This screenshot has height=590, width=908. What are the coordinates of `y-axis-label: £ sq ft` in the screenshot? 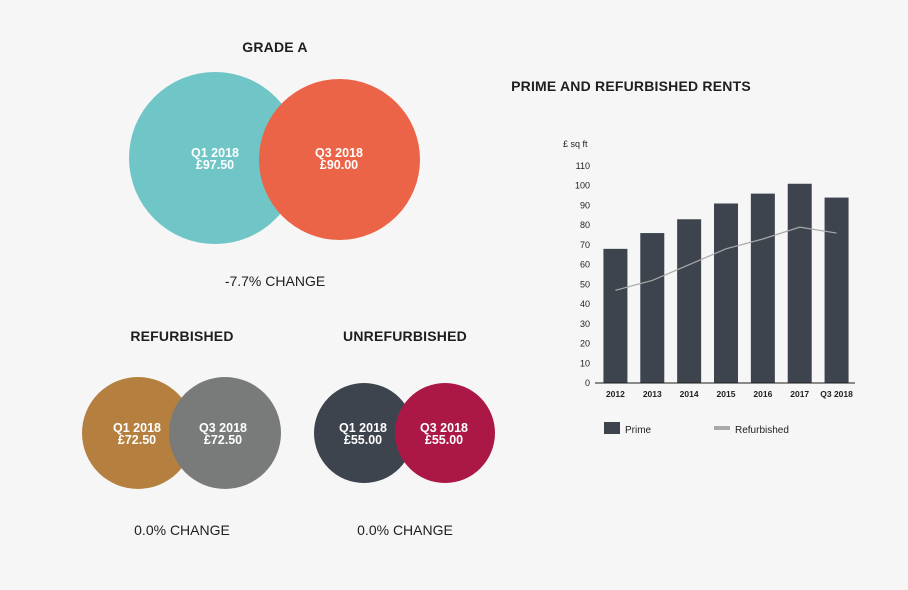 It's located at (575, 144).